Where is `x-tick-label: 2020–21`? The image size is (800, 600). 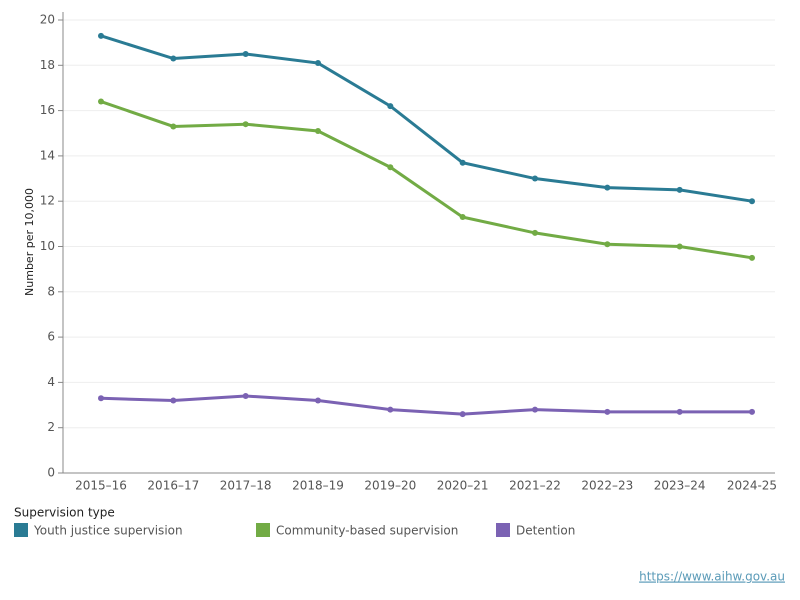 x-tick-label: 2020–21 is located at coordinates (463, 486).